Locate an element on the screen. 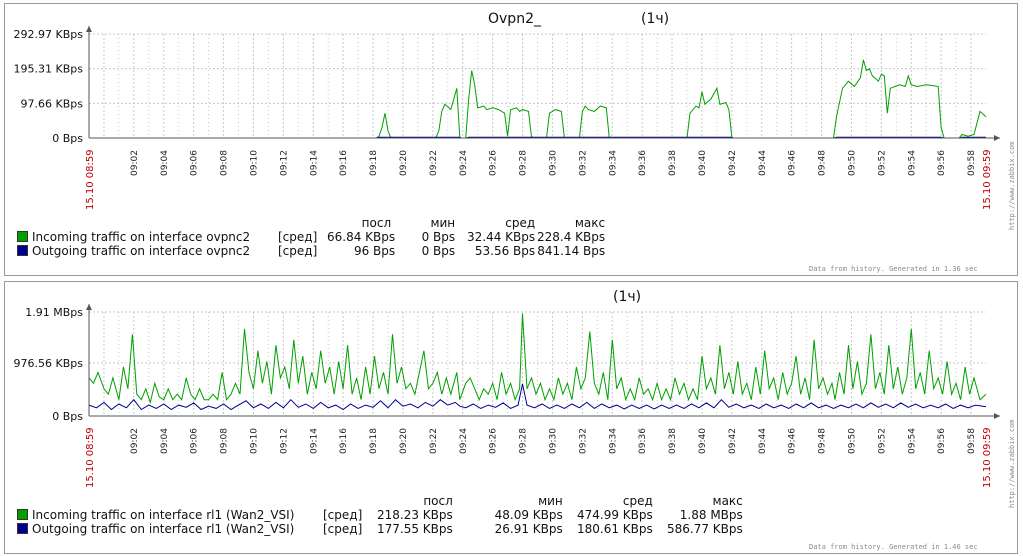  time-tick-label: 09:32 is located at coordinates (583, 163).